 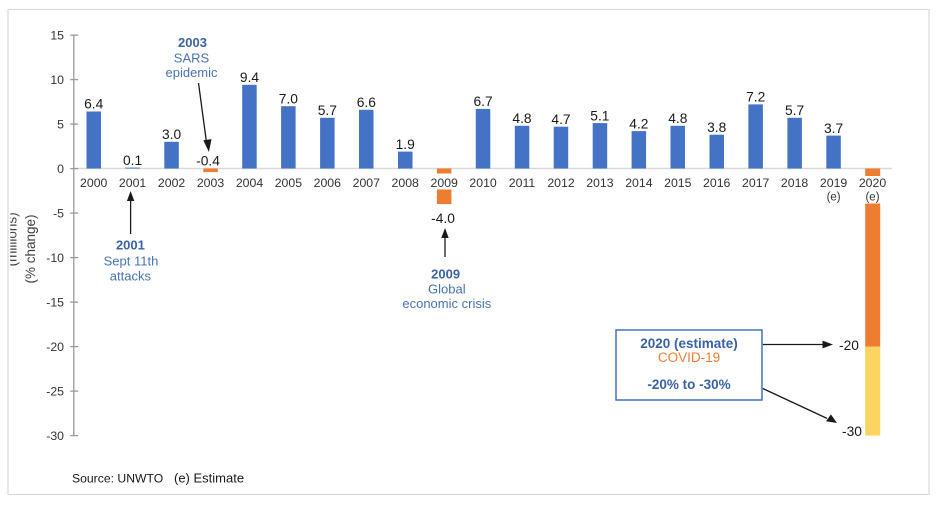 I want to click on svg-text: -4.0, so click(x=443, y=218).